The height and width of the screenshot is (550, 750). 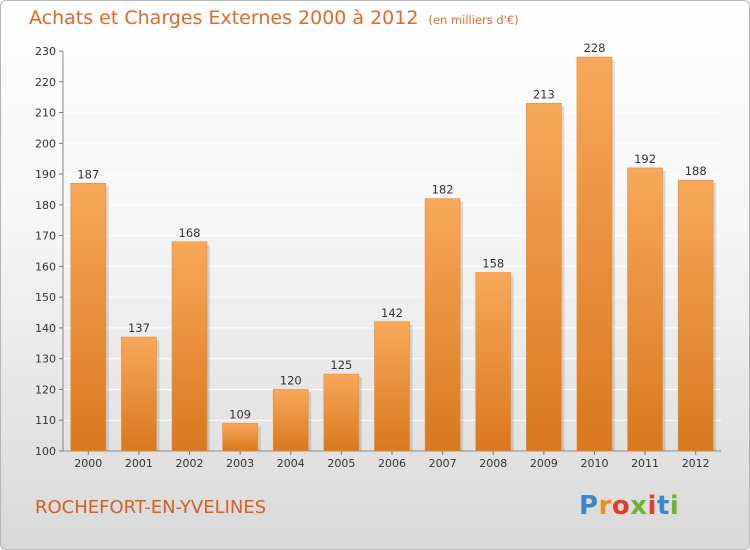 I want to click on chart-unit: (en milliers d'€), so click(x=473, y=20).